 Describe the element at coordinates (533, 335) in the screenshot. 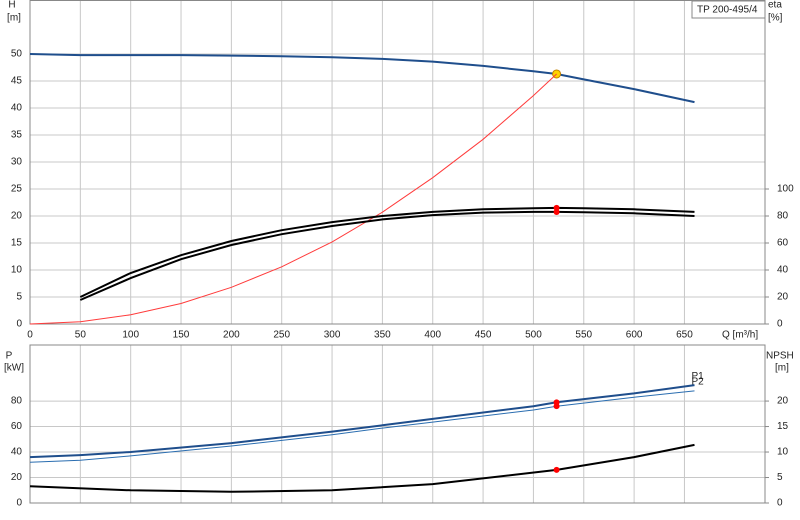

I see `x-tick-label: 500` at that location.